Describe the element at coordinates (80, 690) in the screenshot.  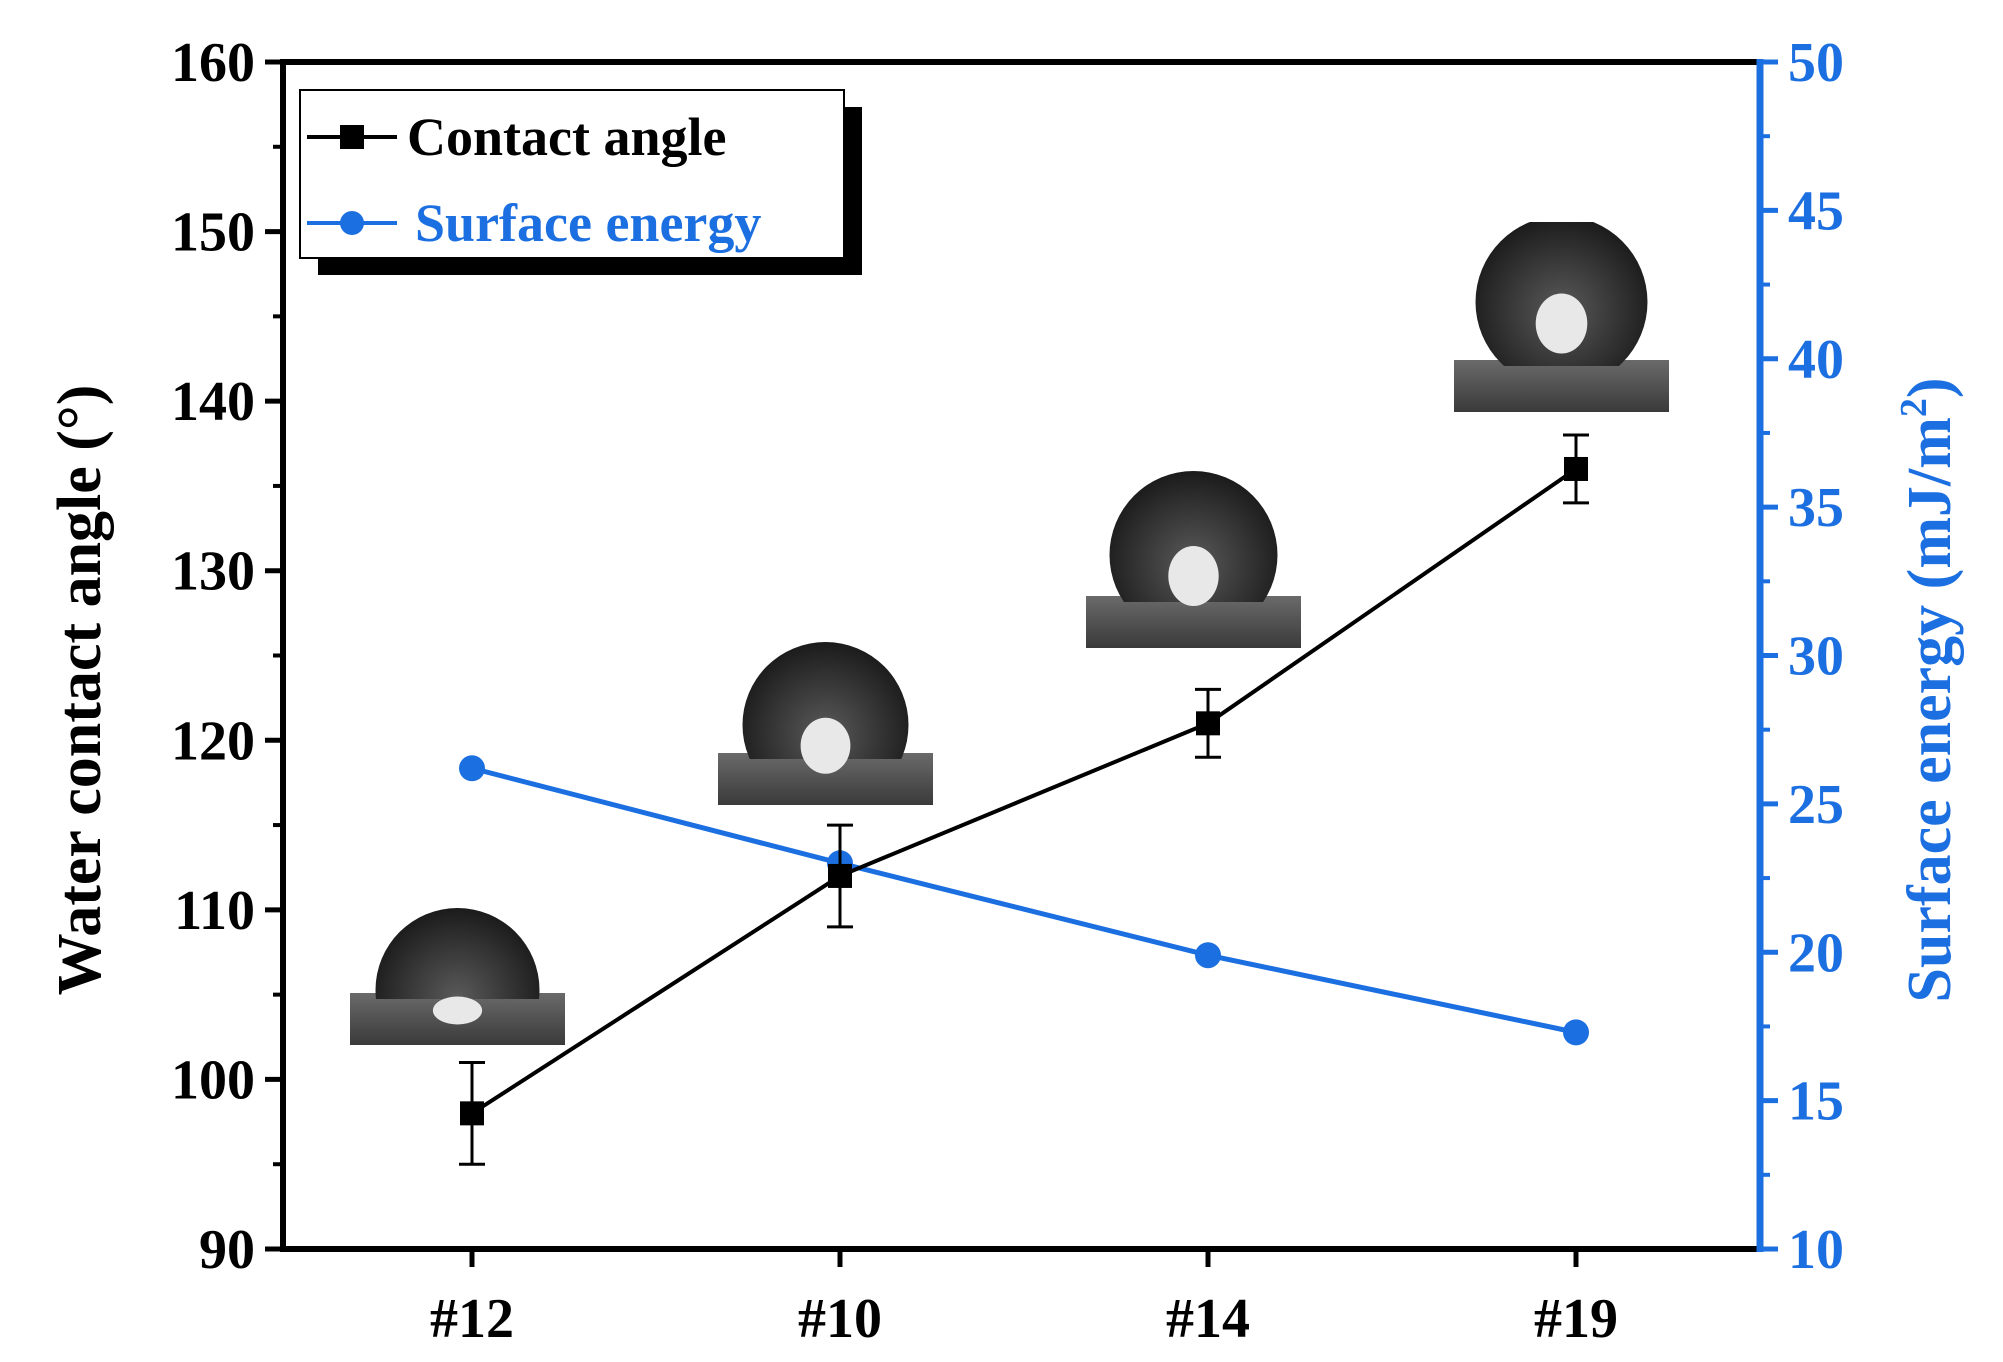
I see `left-axis-title: Water contact angle (°)` at that location.